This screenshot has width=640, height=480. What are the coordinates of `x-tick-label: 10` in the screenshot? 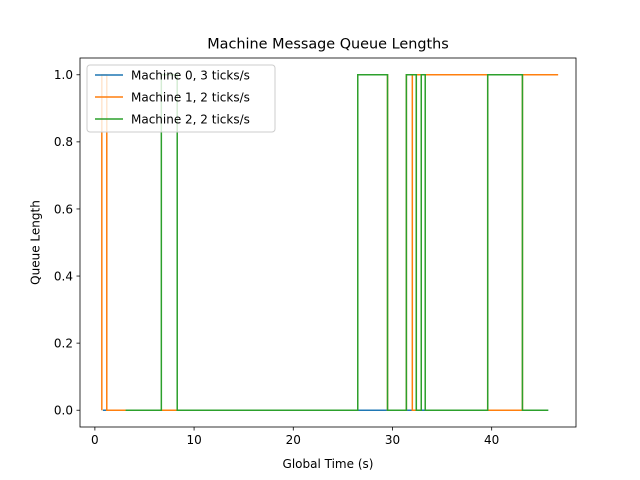 It's located at (193, 440).